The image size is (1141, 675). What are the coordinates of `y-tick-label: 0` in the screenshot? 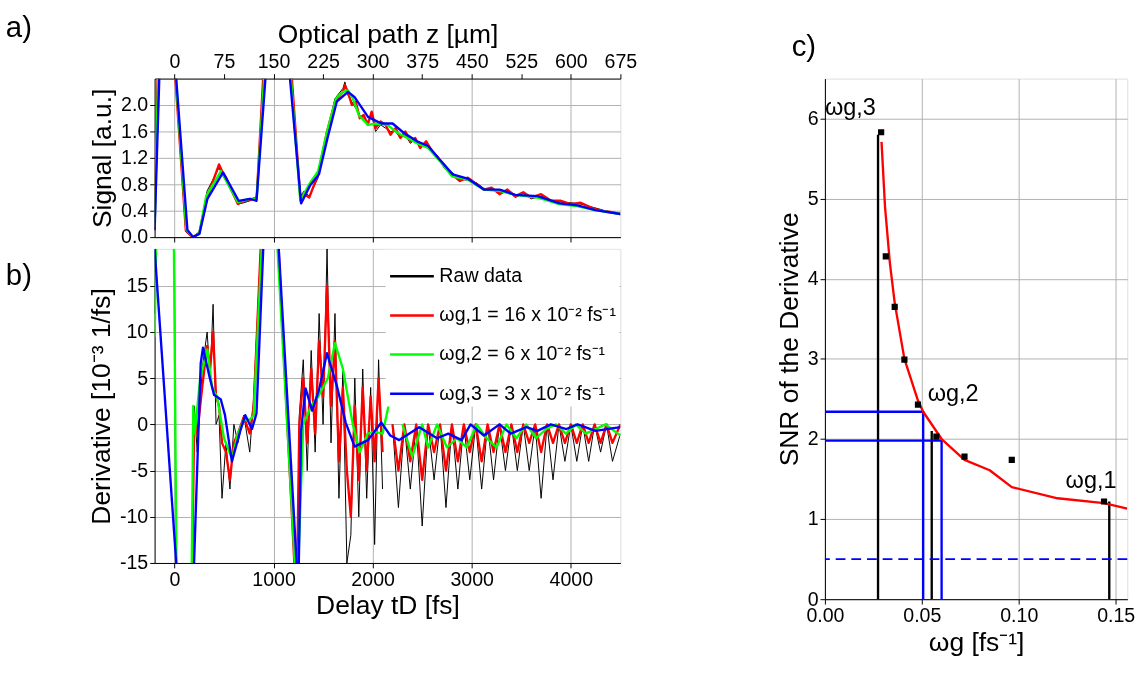 It's located at (143, 423).